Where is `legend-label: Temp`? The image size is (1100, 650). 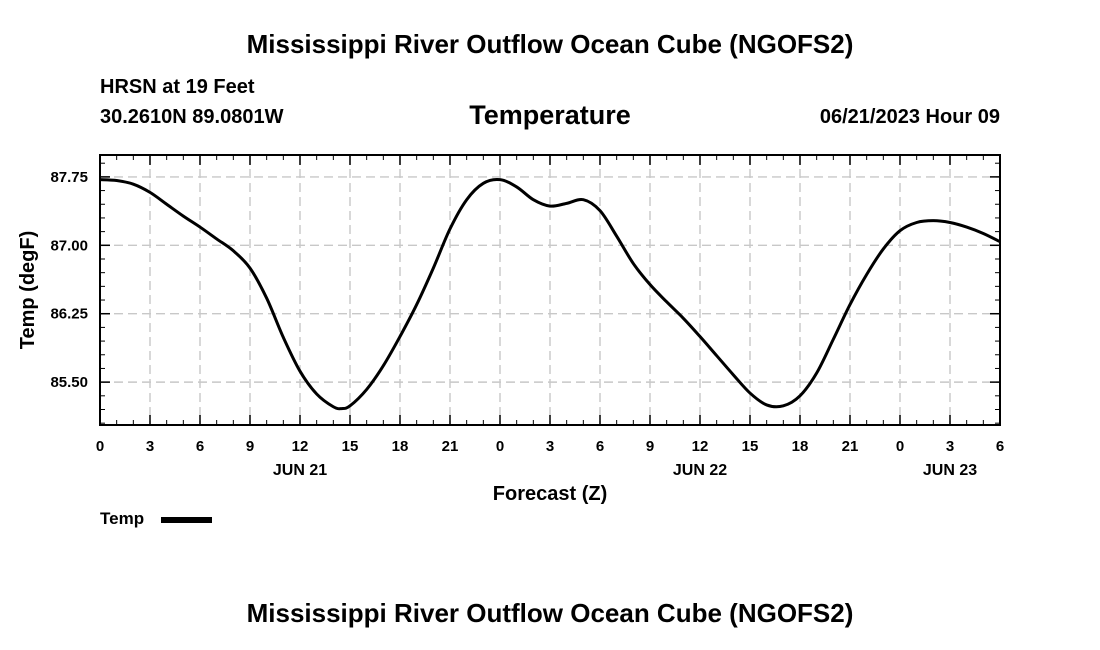
legend-label: Temp is located at coordinates (122, 518).